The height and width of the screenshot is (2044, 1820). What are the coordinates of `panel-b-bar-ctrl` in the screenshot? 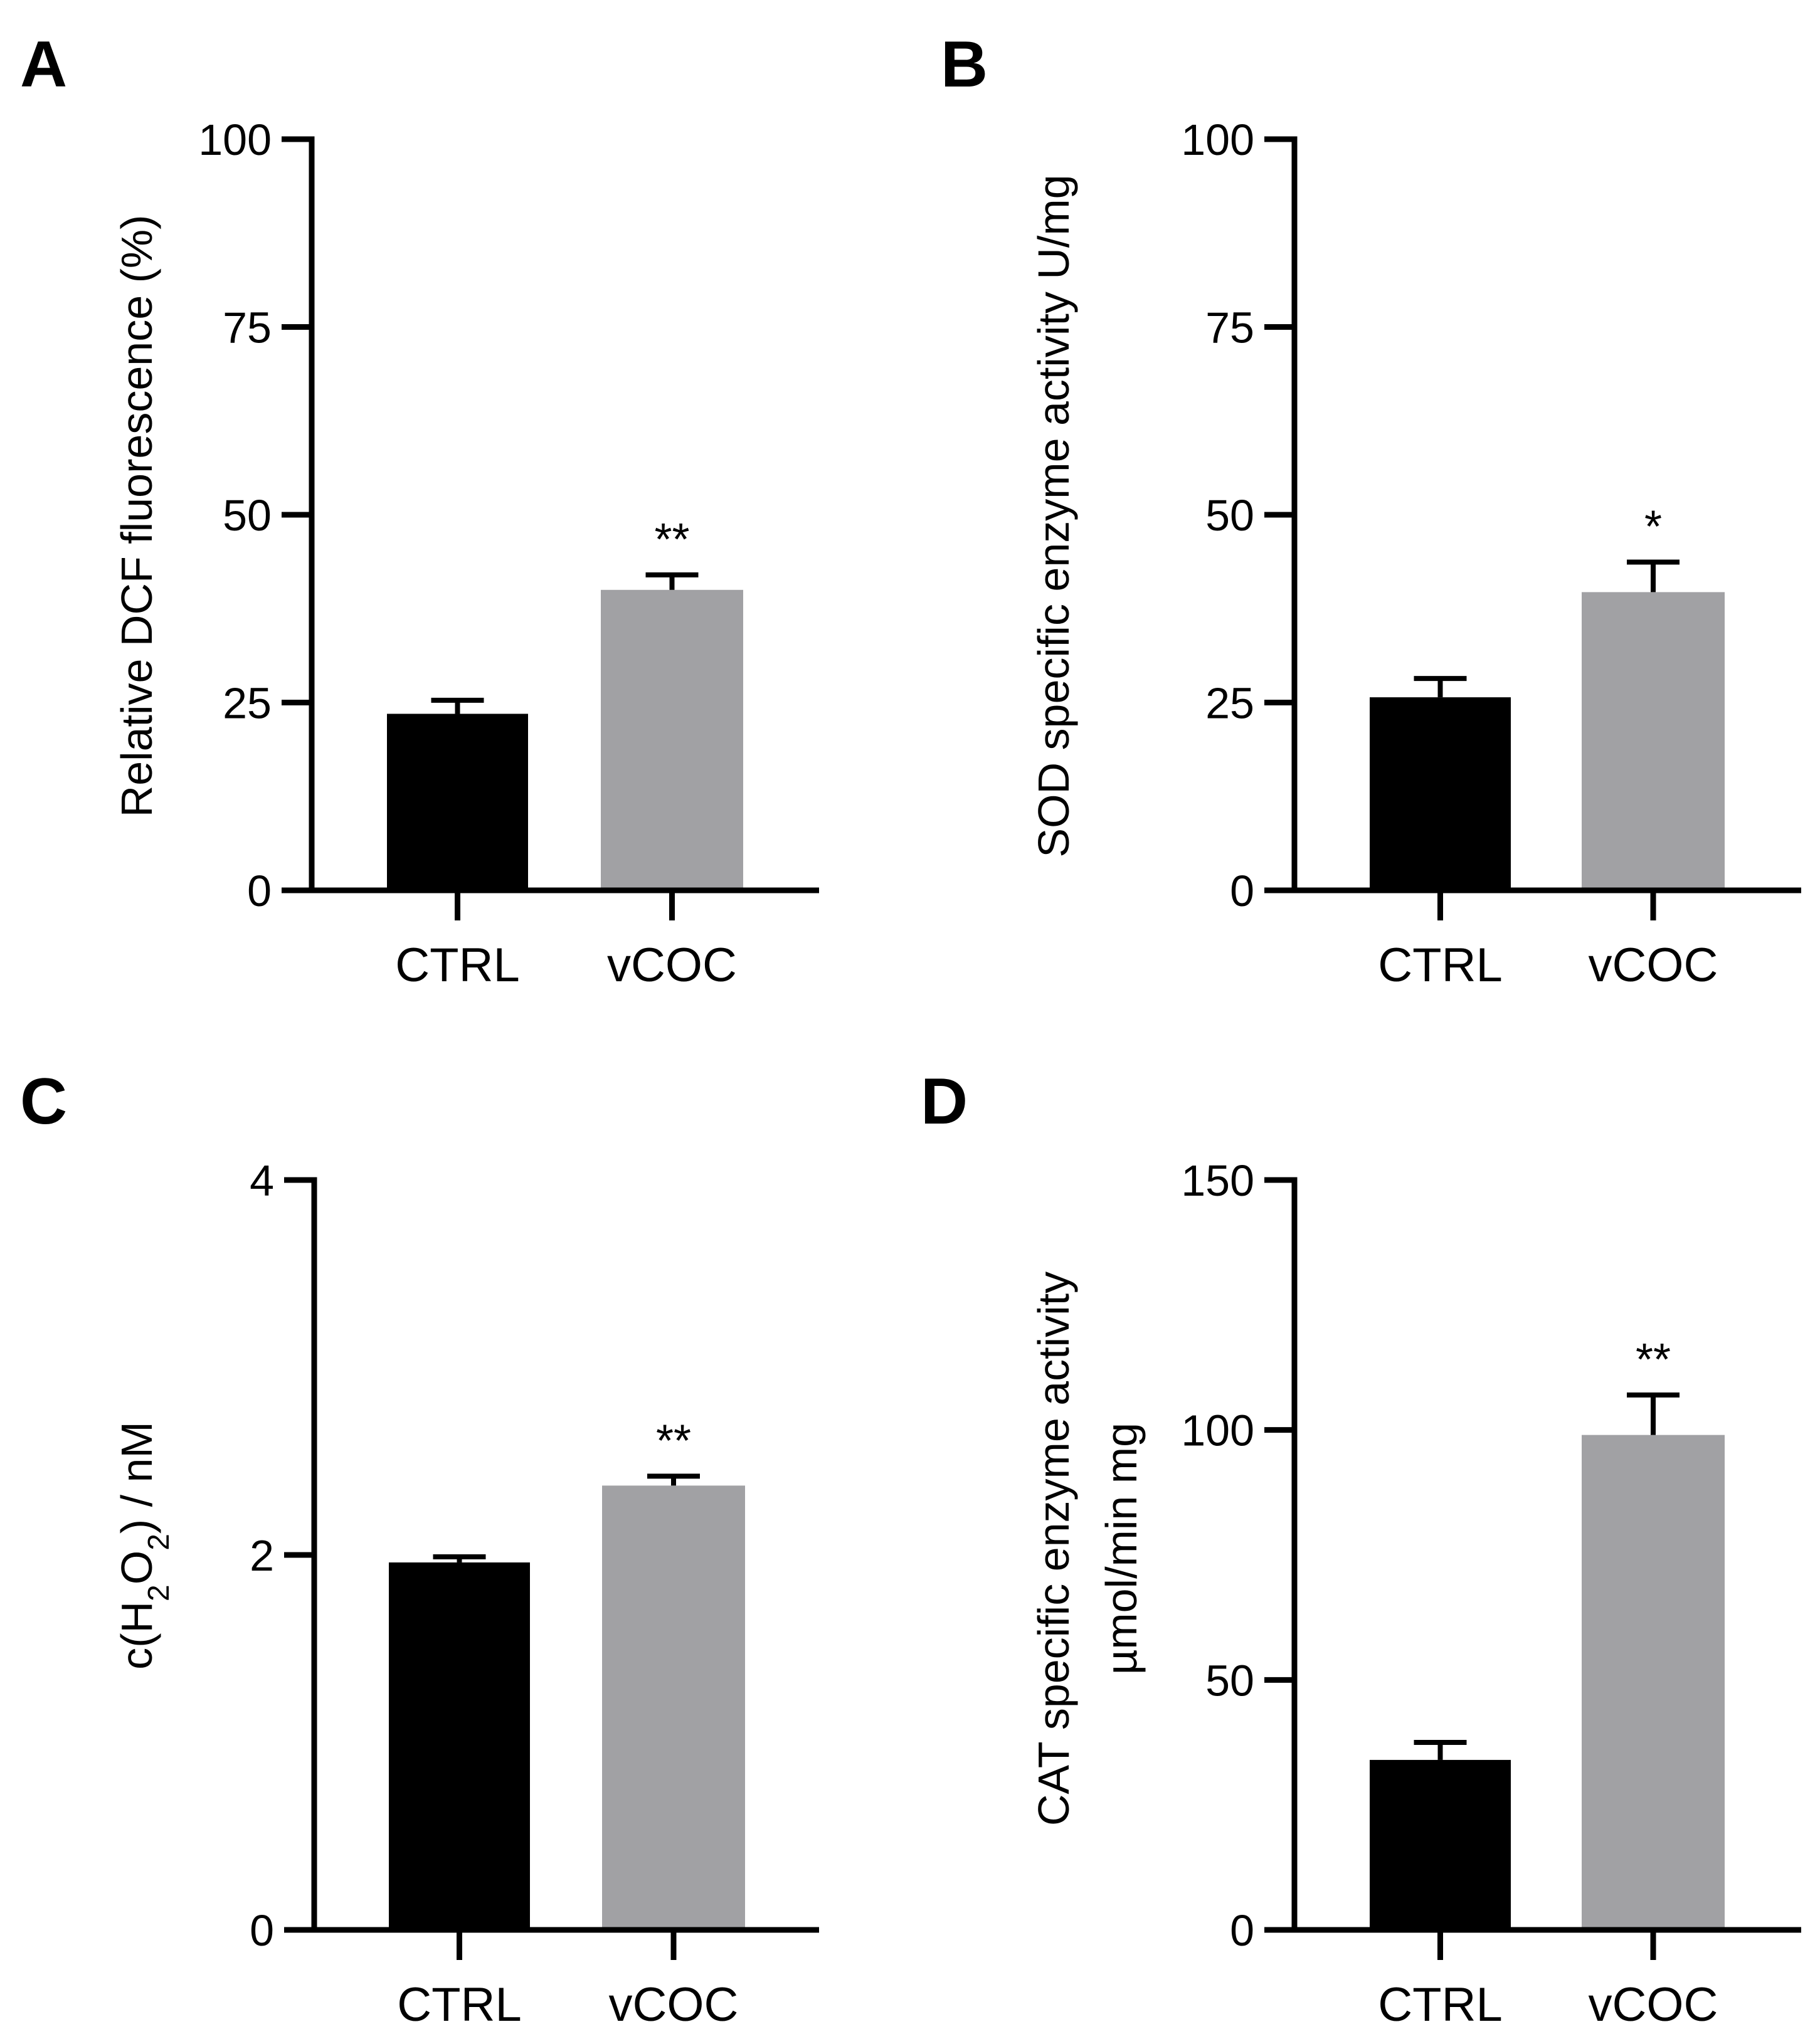 It's located at (1441, 793).